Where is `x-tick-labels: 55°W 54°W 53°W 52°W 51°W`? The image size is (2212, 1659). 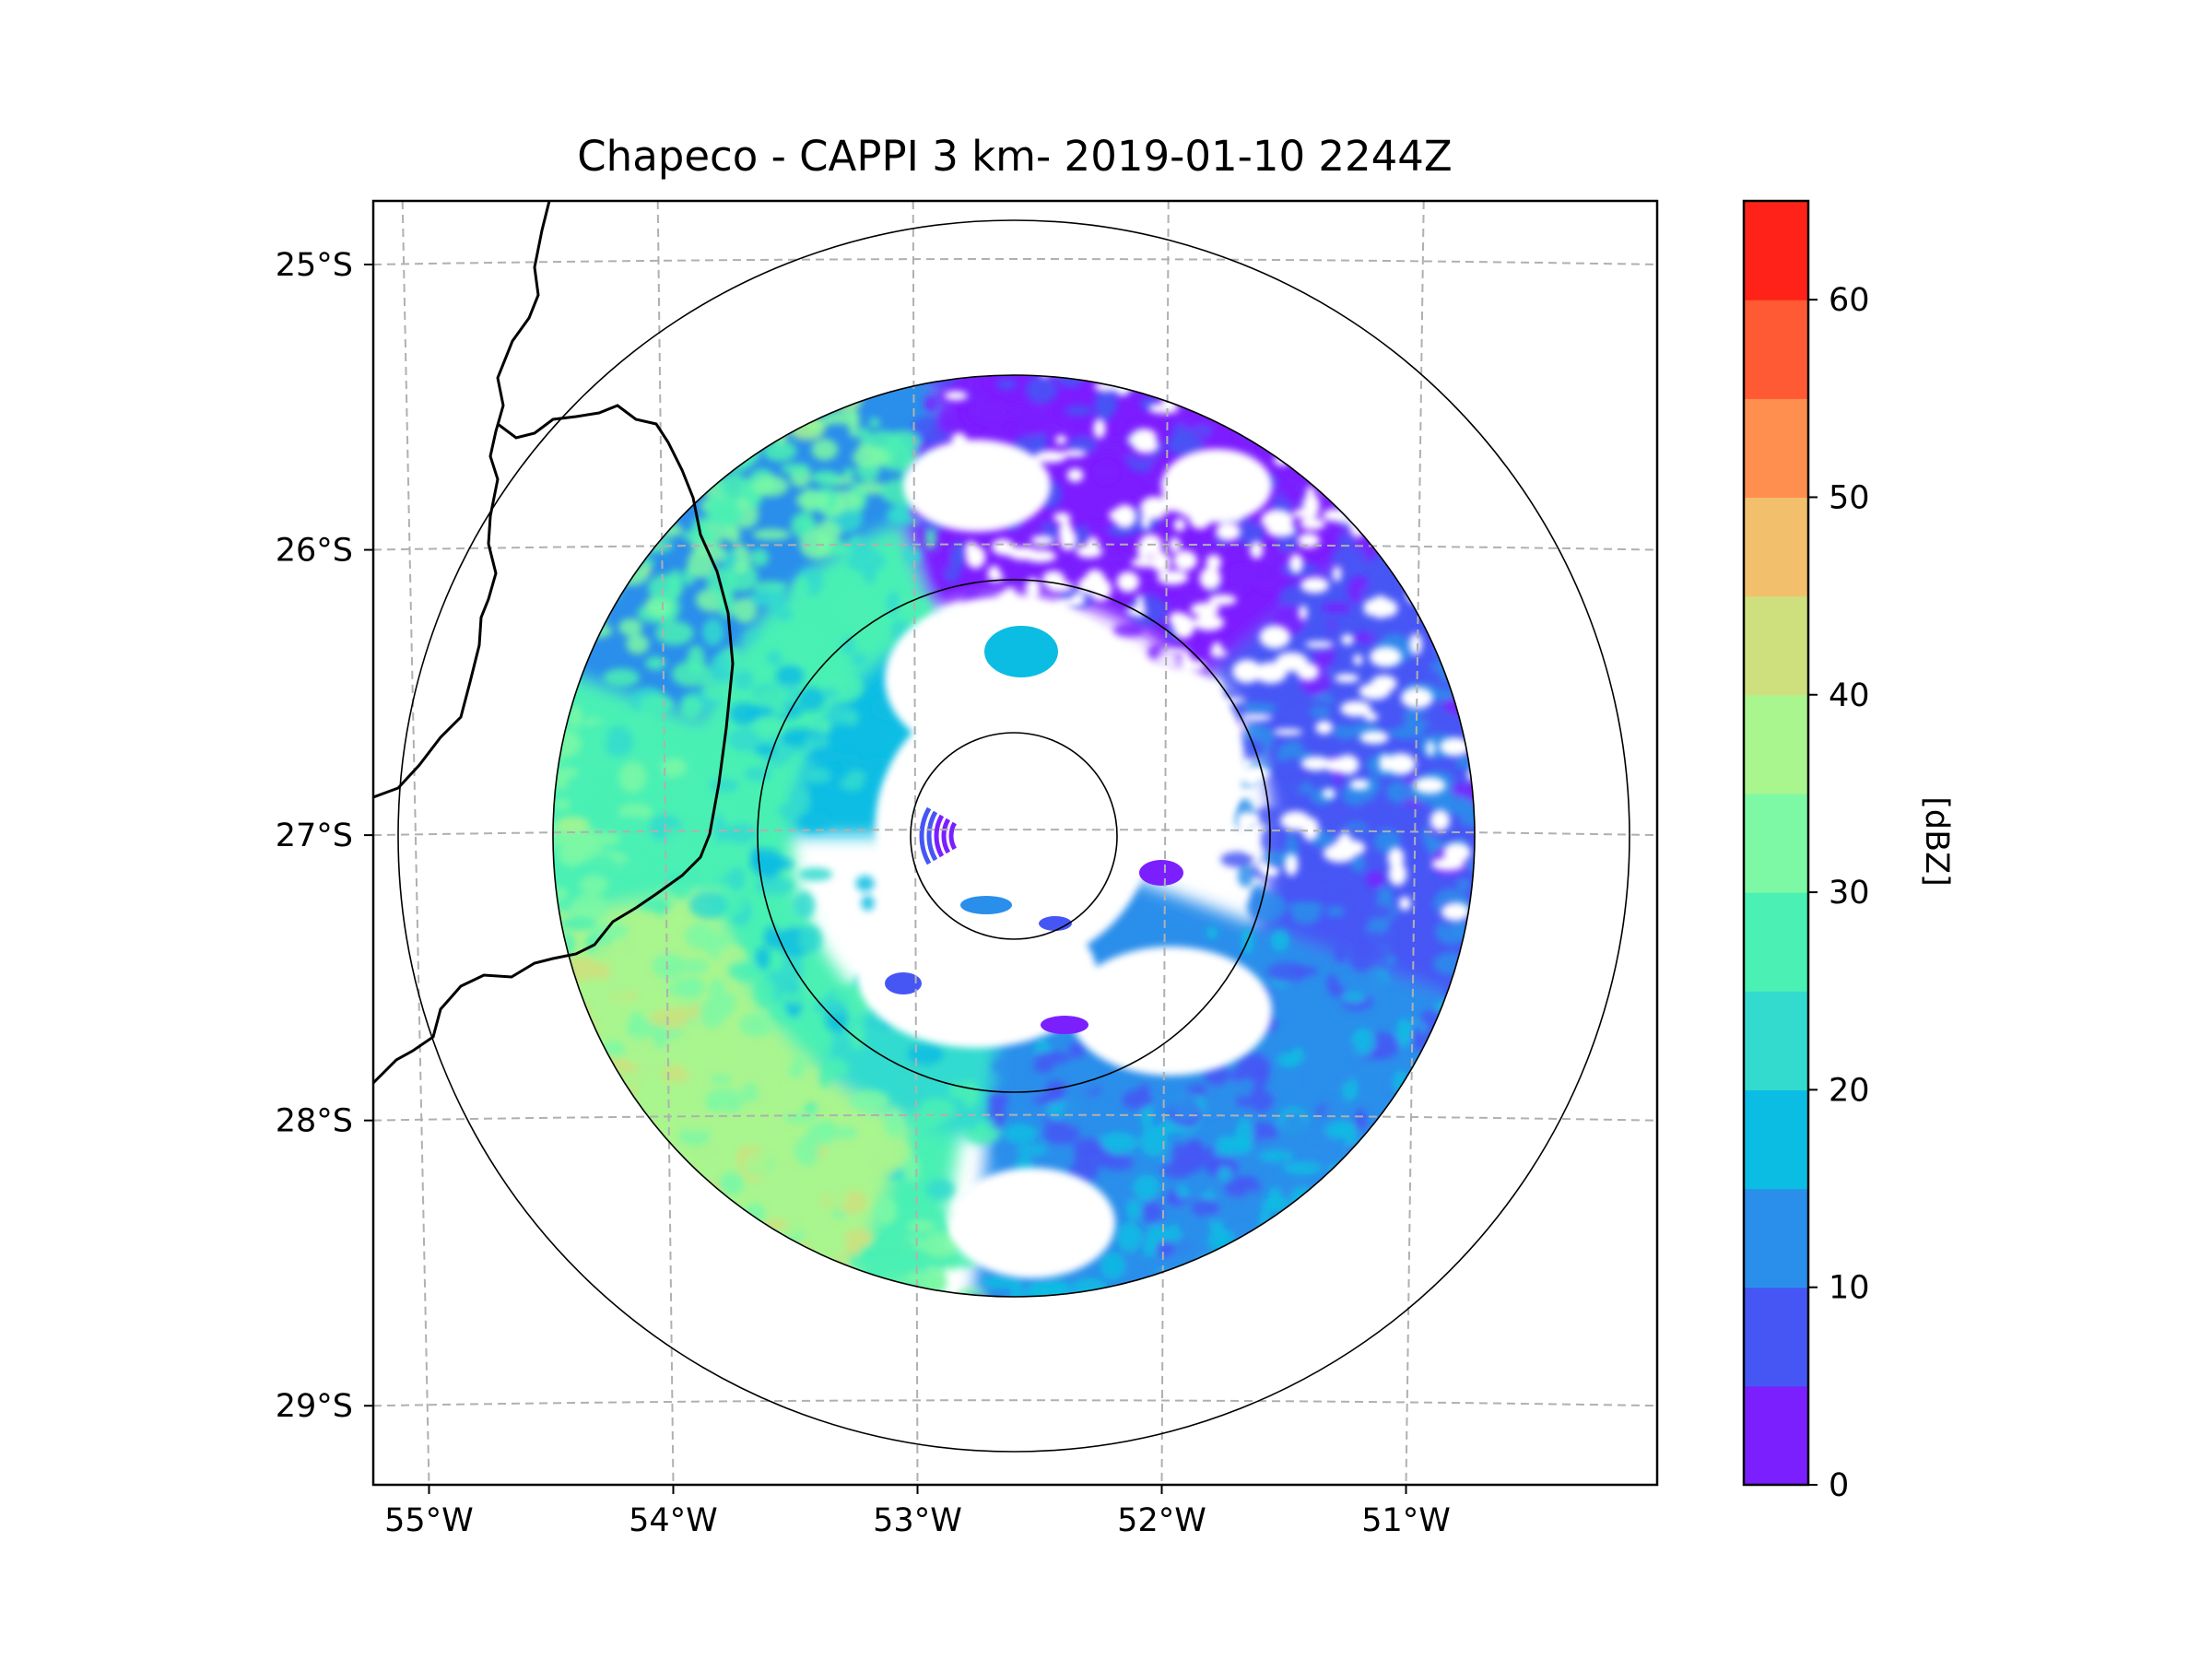
x-tick-labels: 55°W 54°W 53°W 52°W 51°W is located at coordinates (917, 1512).